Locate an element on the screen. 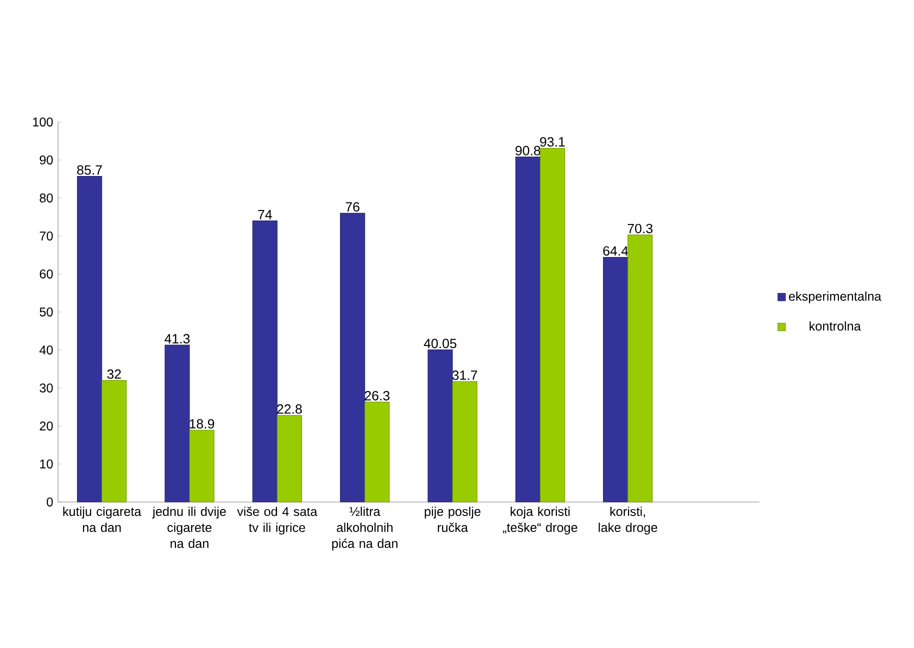 The image size is (914, 648). data-label: 85.7 is located at coordinates (89, 170).